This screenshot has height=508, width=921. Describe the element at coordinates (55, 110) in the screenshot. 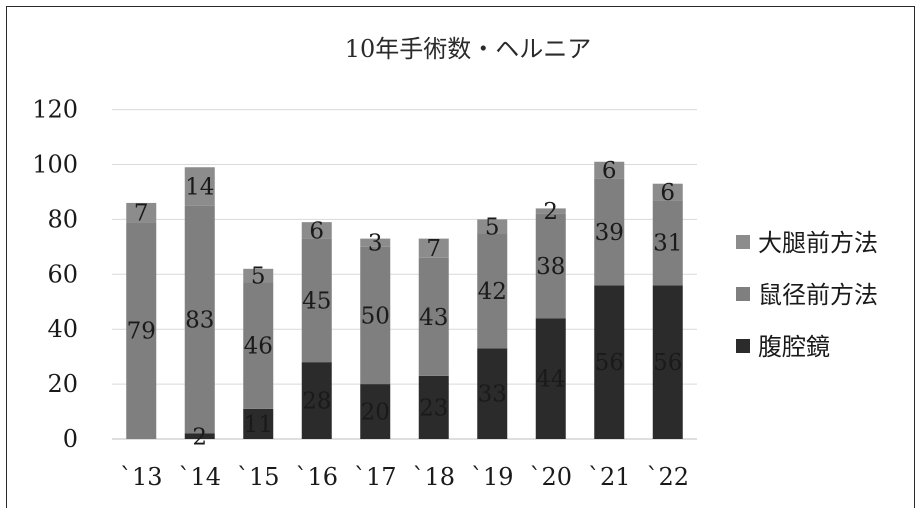

I see `y-tick-label-120: 120` at that location.